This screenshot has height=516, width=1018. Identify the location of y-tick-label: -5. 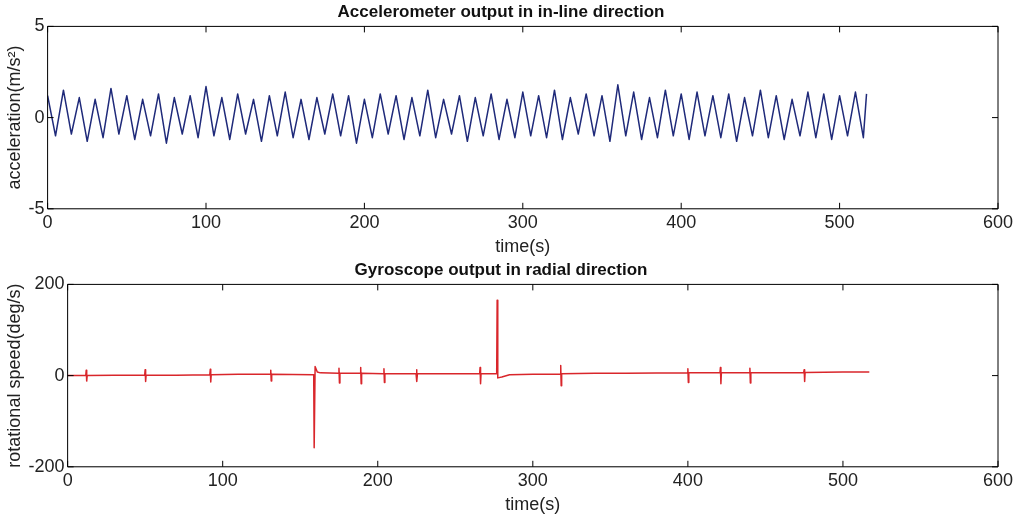
(36, 207).